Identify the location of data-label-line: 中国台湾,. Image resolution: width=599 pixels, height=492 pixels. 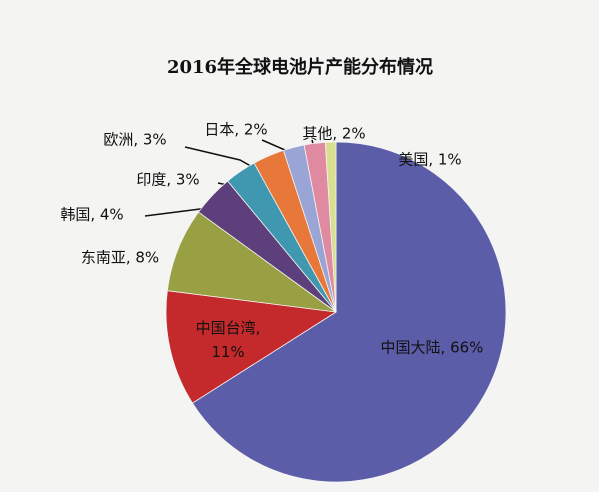
(228, 328).